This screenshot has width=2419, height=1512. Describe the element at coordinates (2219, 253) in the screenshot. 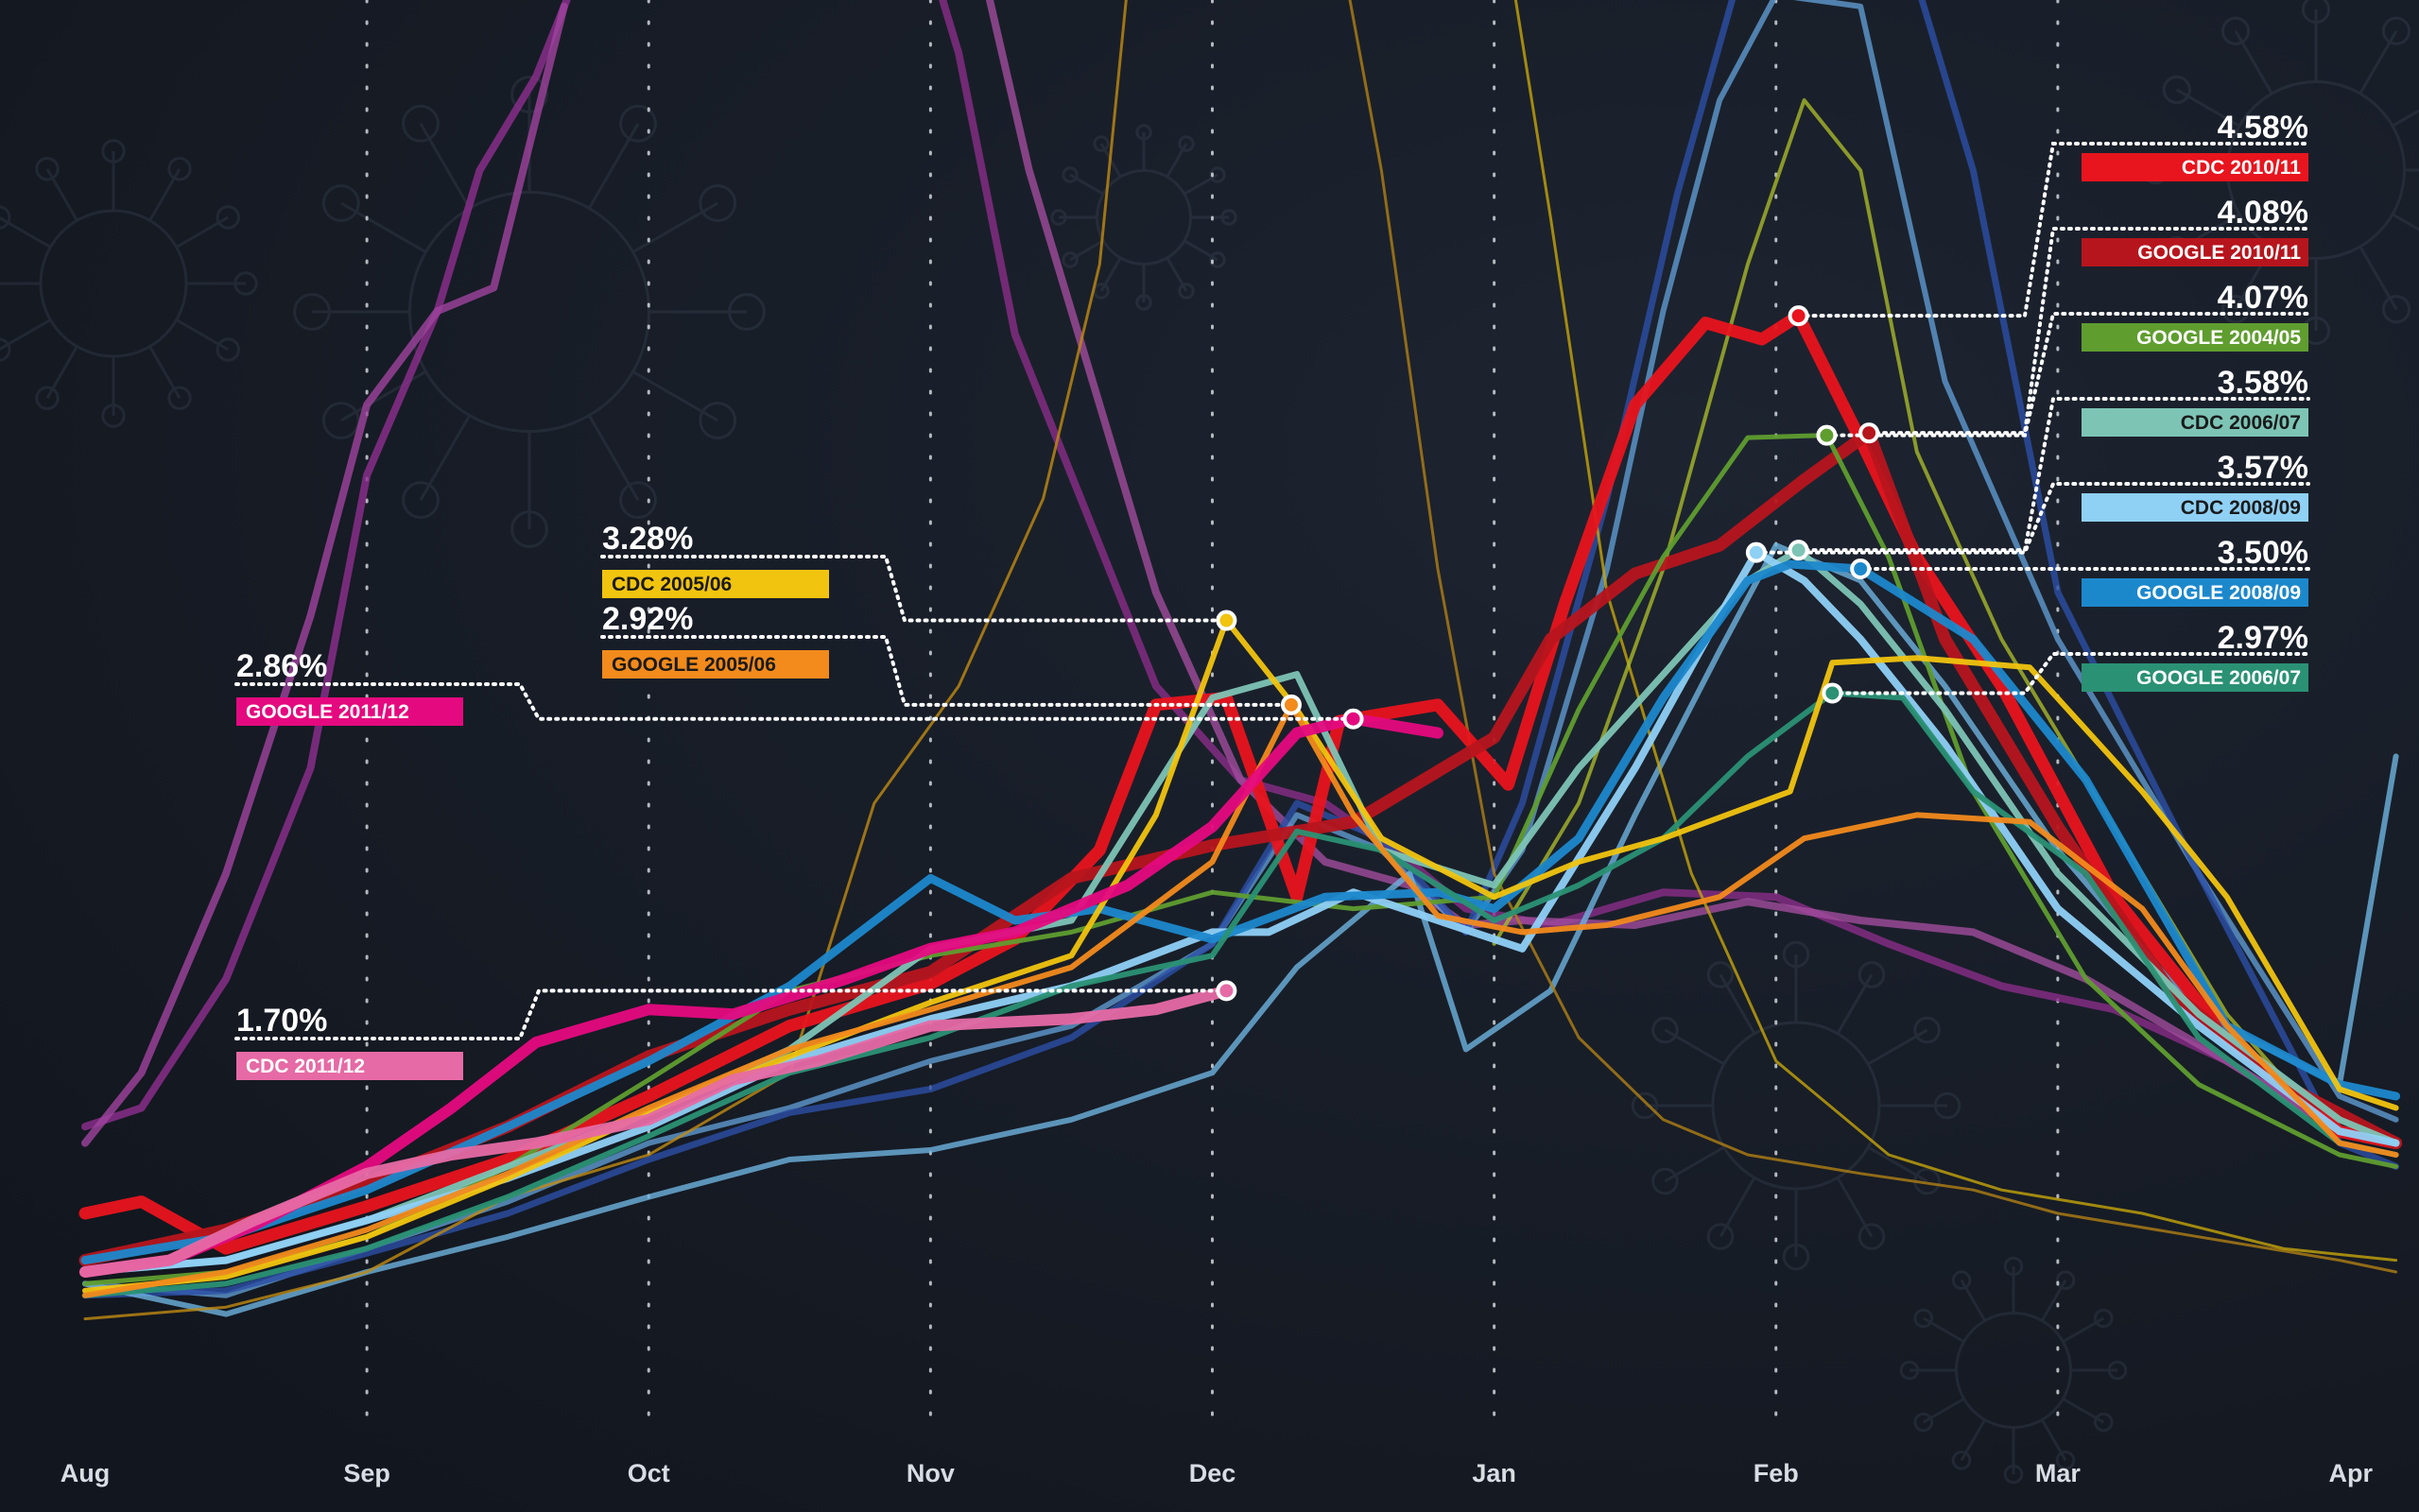

I see `tag-label-google-2010-11: GOOGLE 2010/11` at that location.